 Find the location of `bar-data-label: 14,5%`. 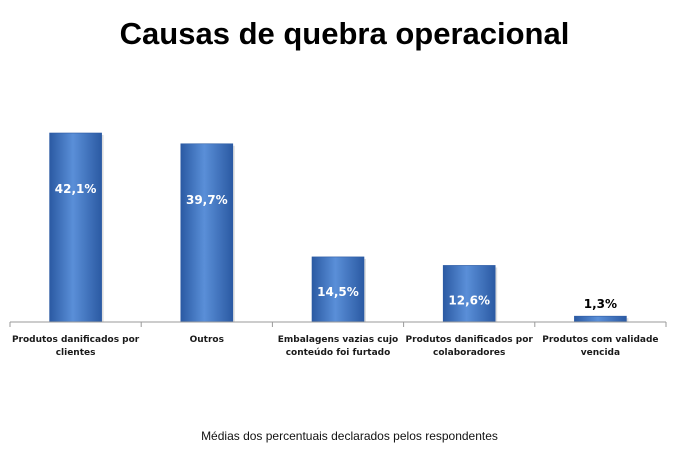

bar-data-label: 14,5% is located at coordinates (338, 292).